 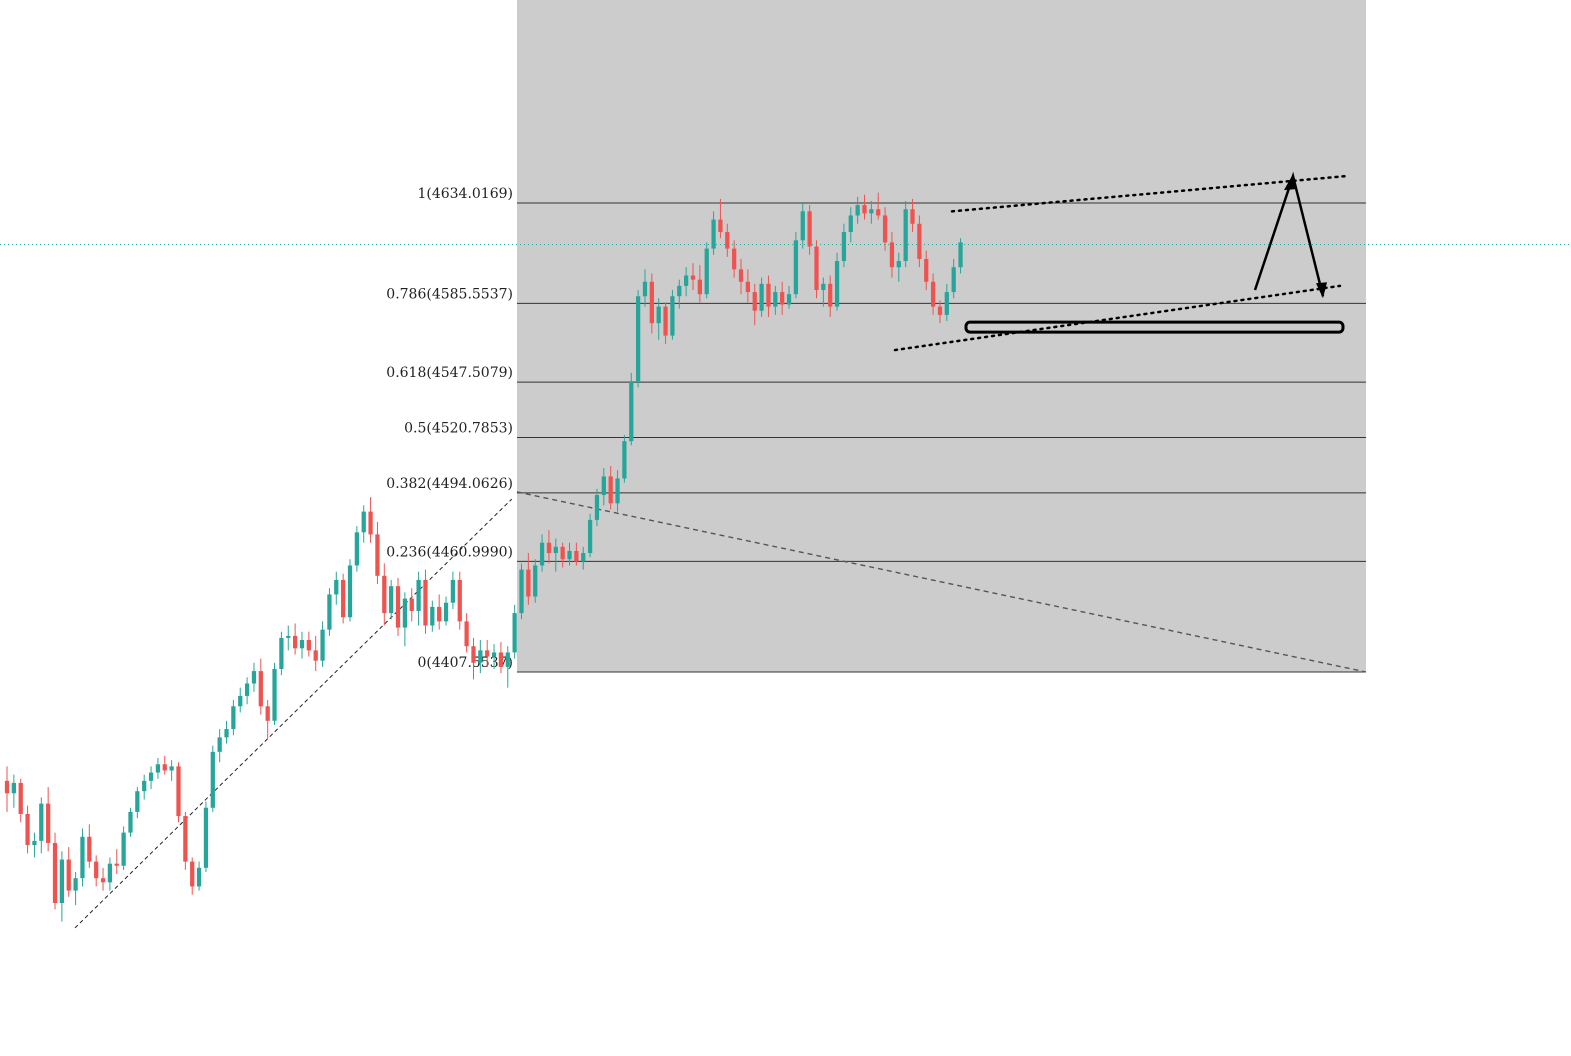 I want to click on fib-level-label: 0(4407.5537), so click(x=465, y=663).